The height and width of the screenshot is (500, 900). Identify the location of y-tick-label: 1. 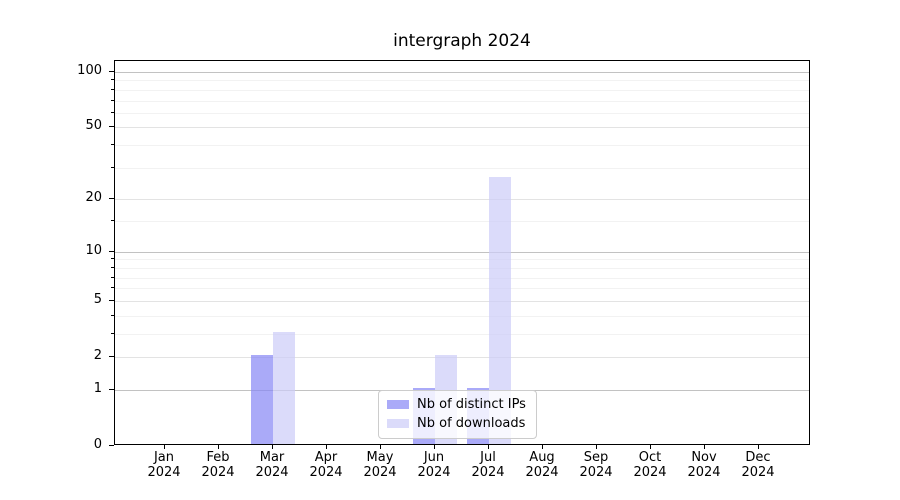
(97, 388).